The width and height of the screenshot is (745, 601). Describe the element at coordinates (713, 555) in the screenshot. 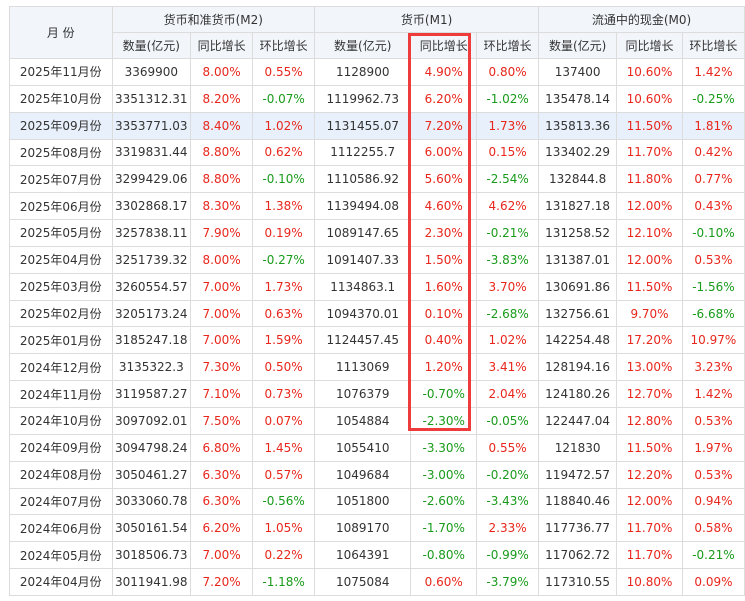

I see `m0-mom-cell: -0.21%` at that location.